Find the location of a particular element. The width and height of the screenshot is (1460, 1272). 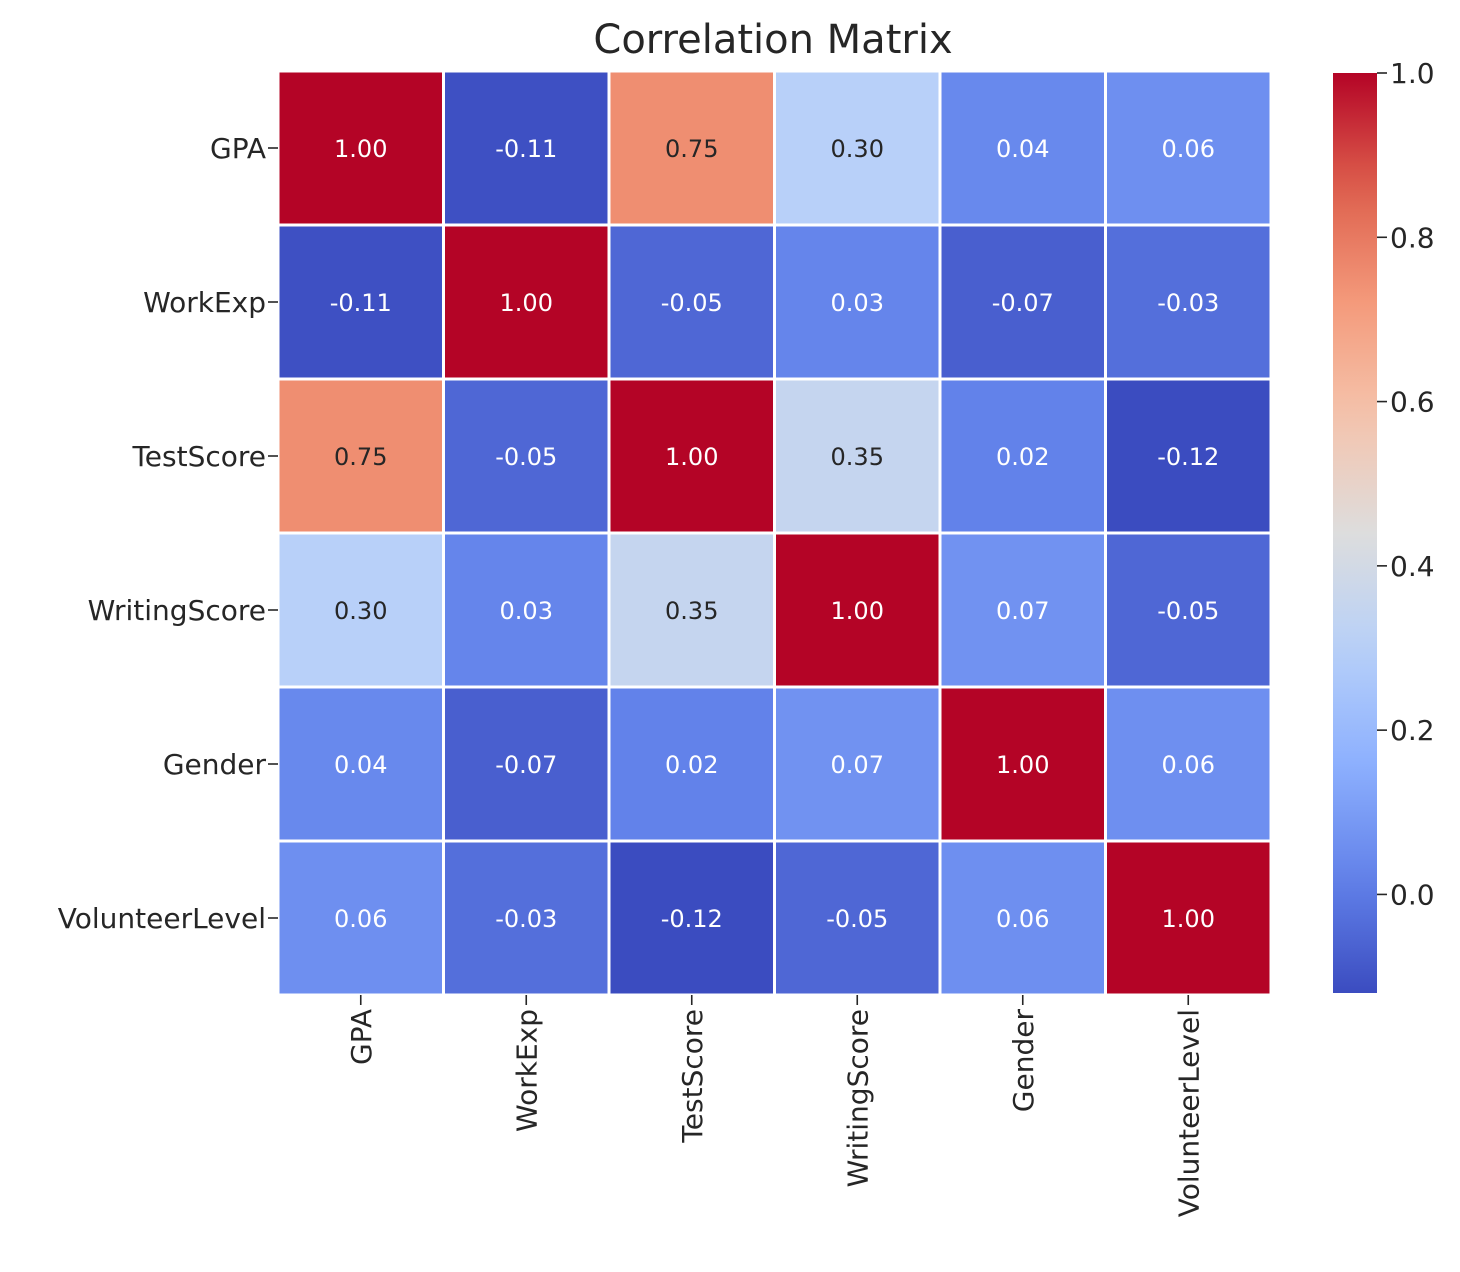

x-tick-label-0: GPA is located at coordinates (361, 1037).